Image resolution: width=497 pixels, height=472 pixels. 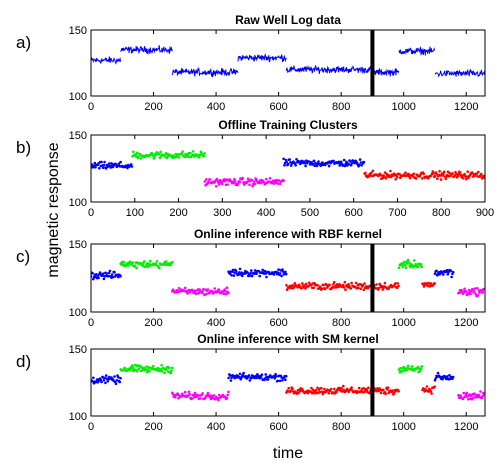 What do you see at coordinates (288, 168) in the screenshot?
I see `axes-box` at bounding box center [288, 168].